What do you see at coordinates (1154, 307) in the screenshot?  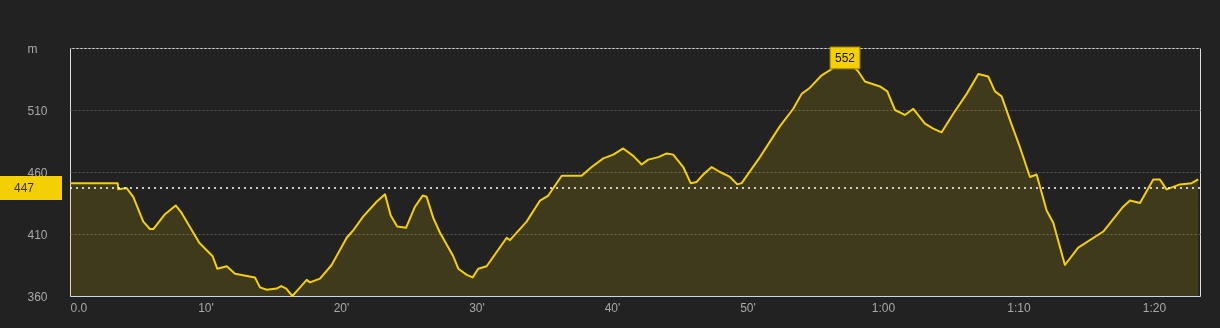 I see `x-tick-label: 1:20` at bounding box center [1154, 307].